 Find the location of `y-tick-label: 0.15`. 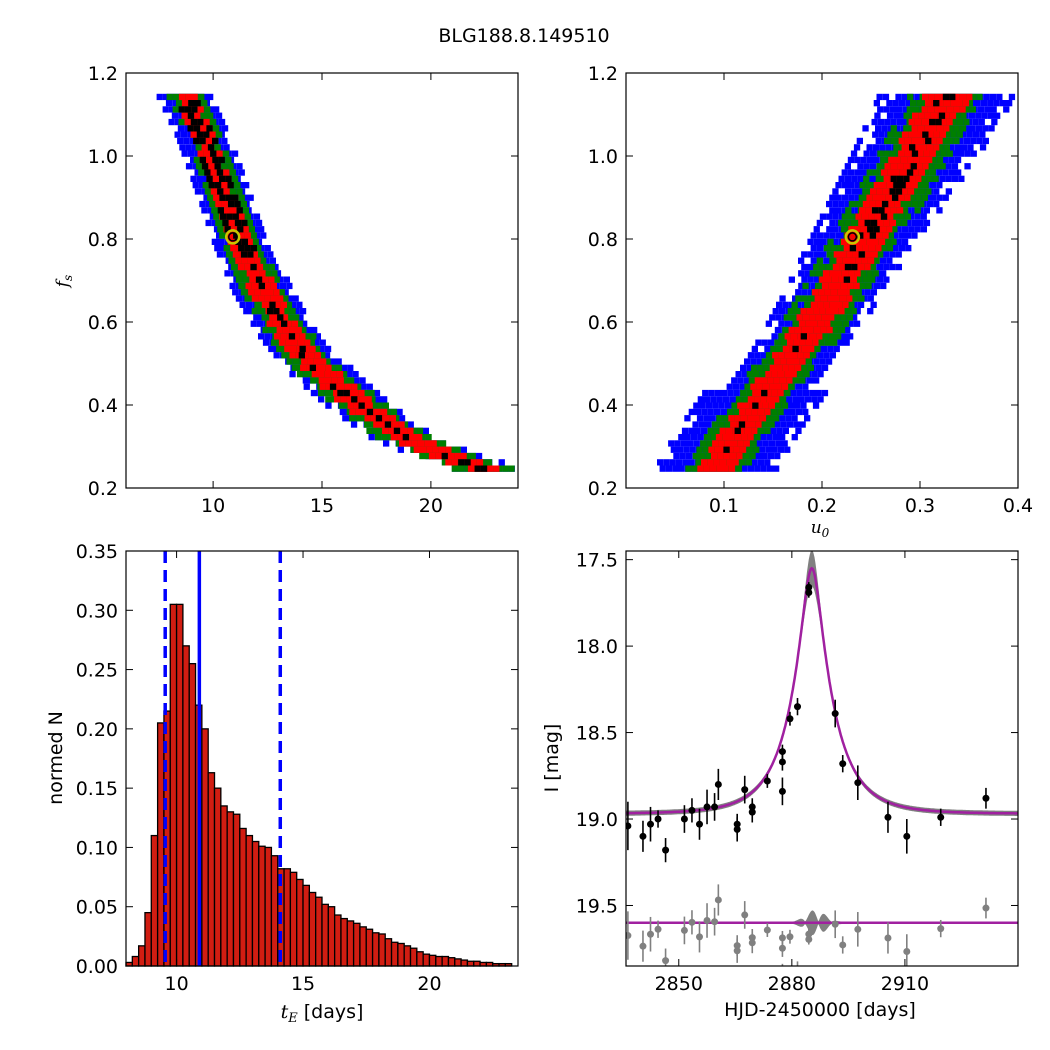

y-tick-label: 0.15 is located at coordinates (97, 789).